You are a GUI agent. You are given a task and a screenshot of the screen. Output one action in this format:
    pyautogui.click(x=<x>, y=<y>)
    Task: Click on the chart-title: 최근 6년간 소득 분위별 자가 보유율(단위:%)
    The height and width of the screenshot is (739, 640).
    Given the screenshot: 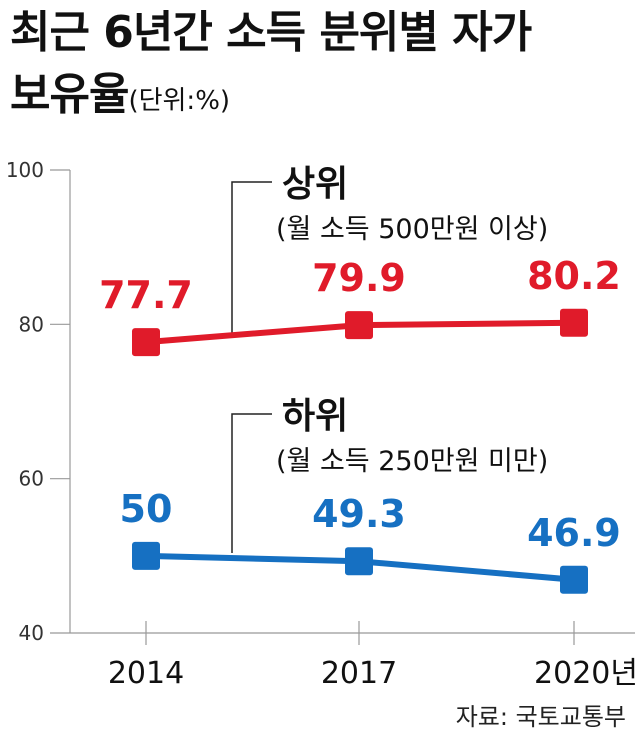 What is the action you would take?
    pyautogui.click(x=271, y=67)
    